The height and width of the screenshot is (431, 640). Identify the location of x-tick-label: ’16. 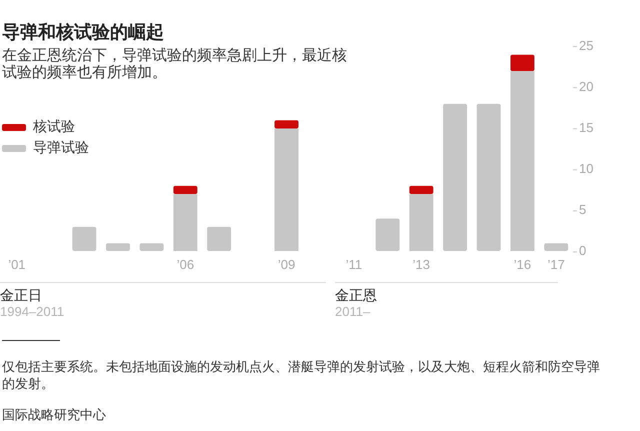
(523, 264).